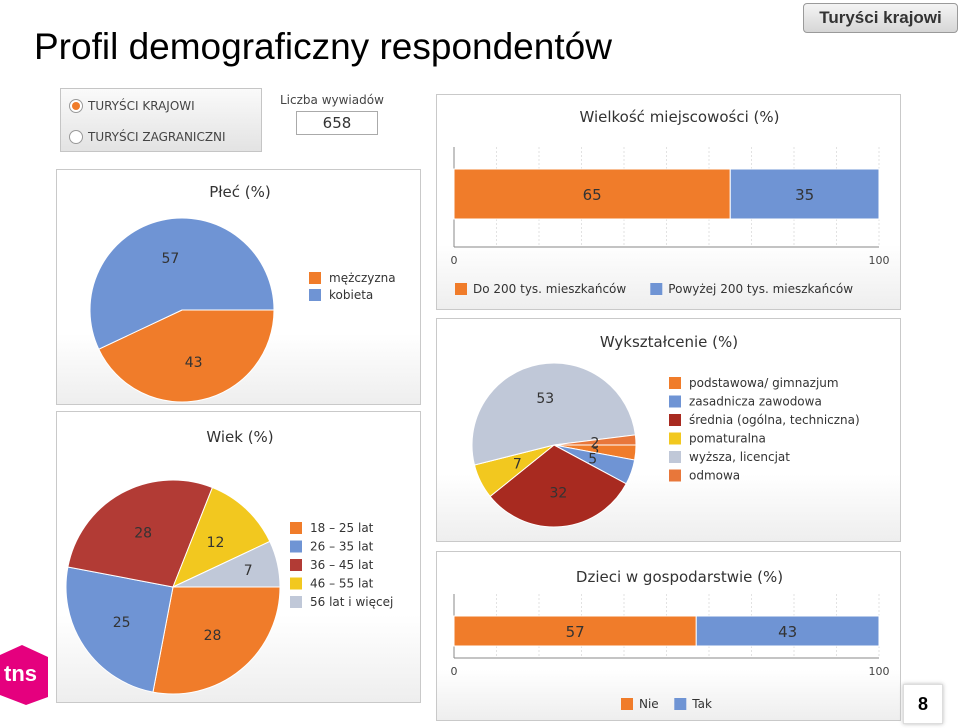  What do you see at coordinates (122, 623) in the screenshot?
I see `slice-value-label: 25` at bounding box center [122, 623].